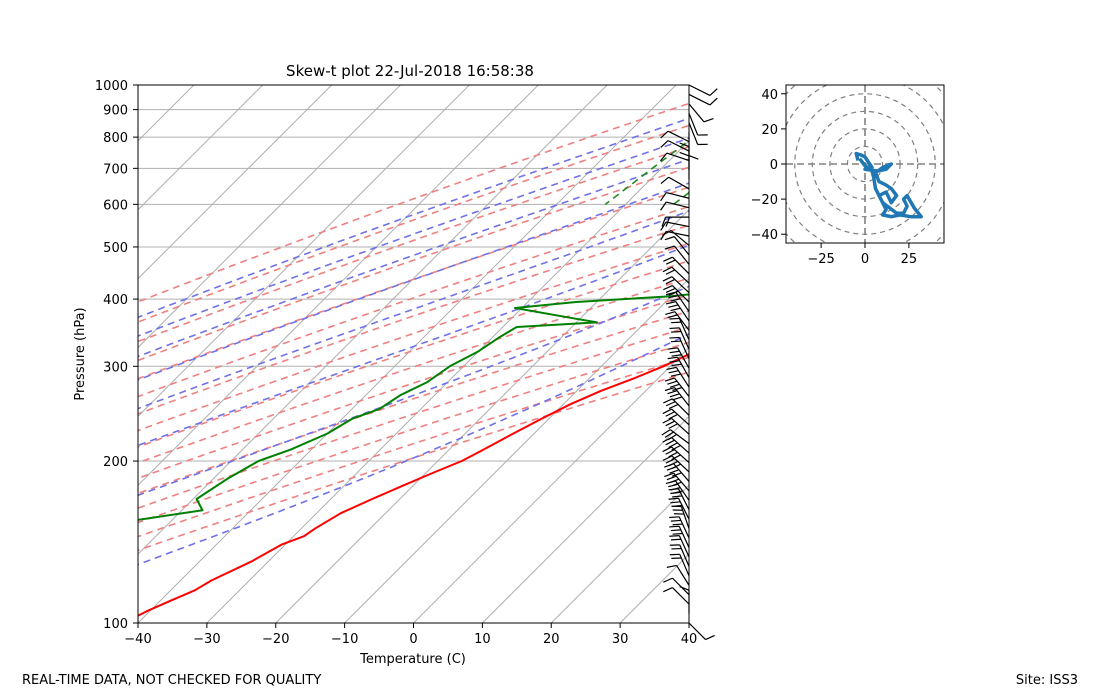 This screenshot has width=1100, height=700. What do you see at coordinates (116, 355) in the screenshot?
I see `skewt-y-axis: 100 200 300 400 500 600 700 800 900 1000` at bounding box center [116, 355].